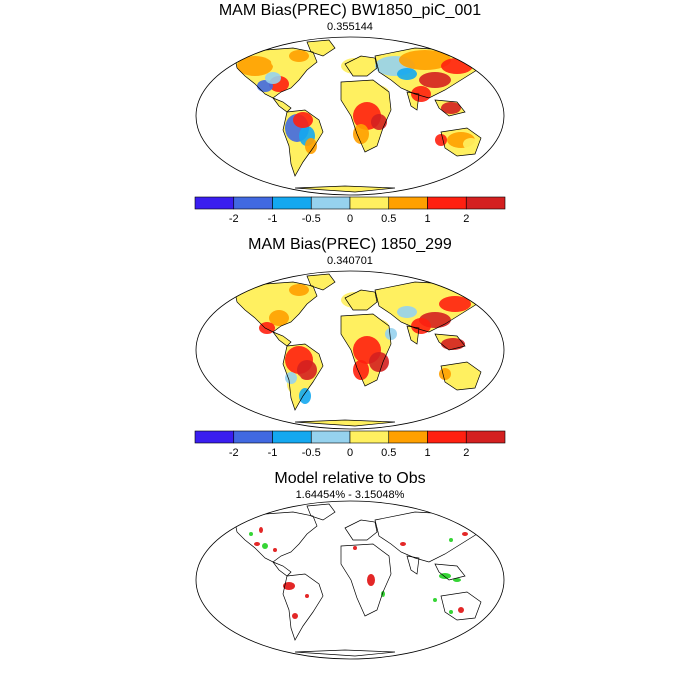 This screenshot has width=700, height=700. I want to click on coastline-greenland, so click(321, 48).